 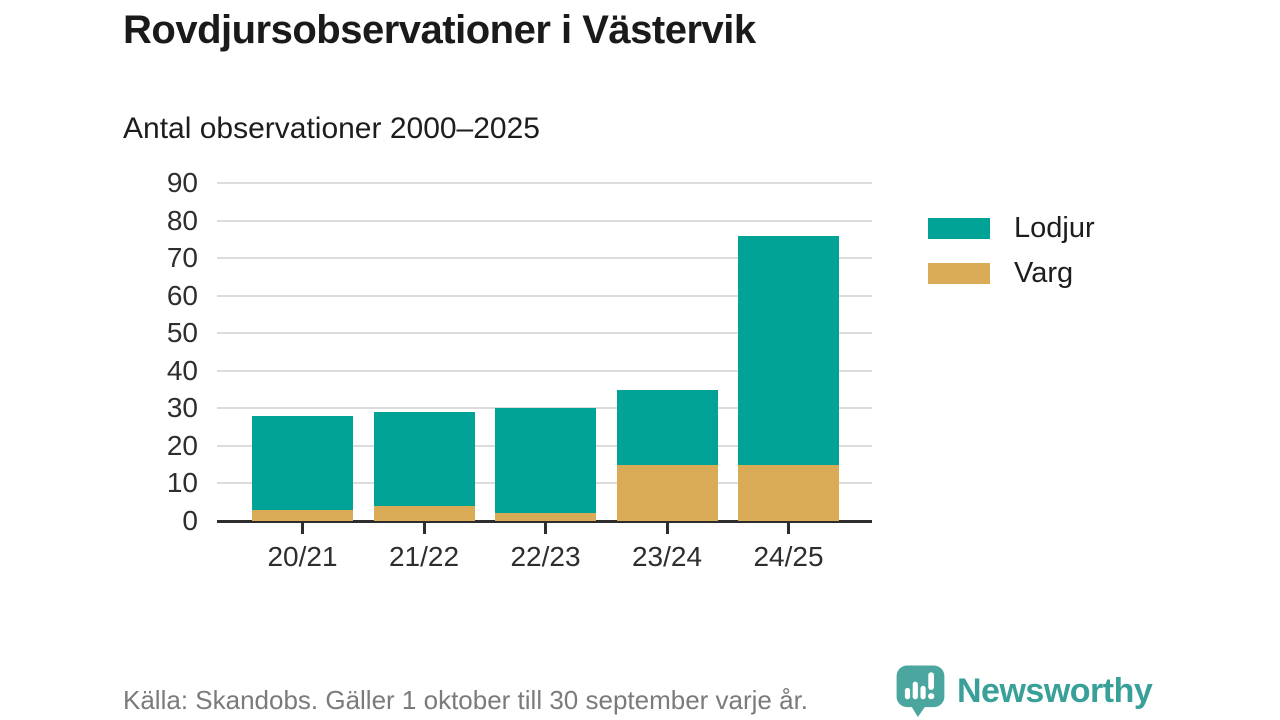 I want to click on legend-swatch-lodjur, so click(x=959, y=228).